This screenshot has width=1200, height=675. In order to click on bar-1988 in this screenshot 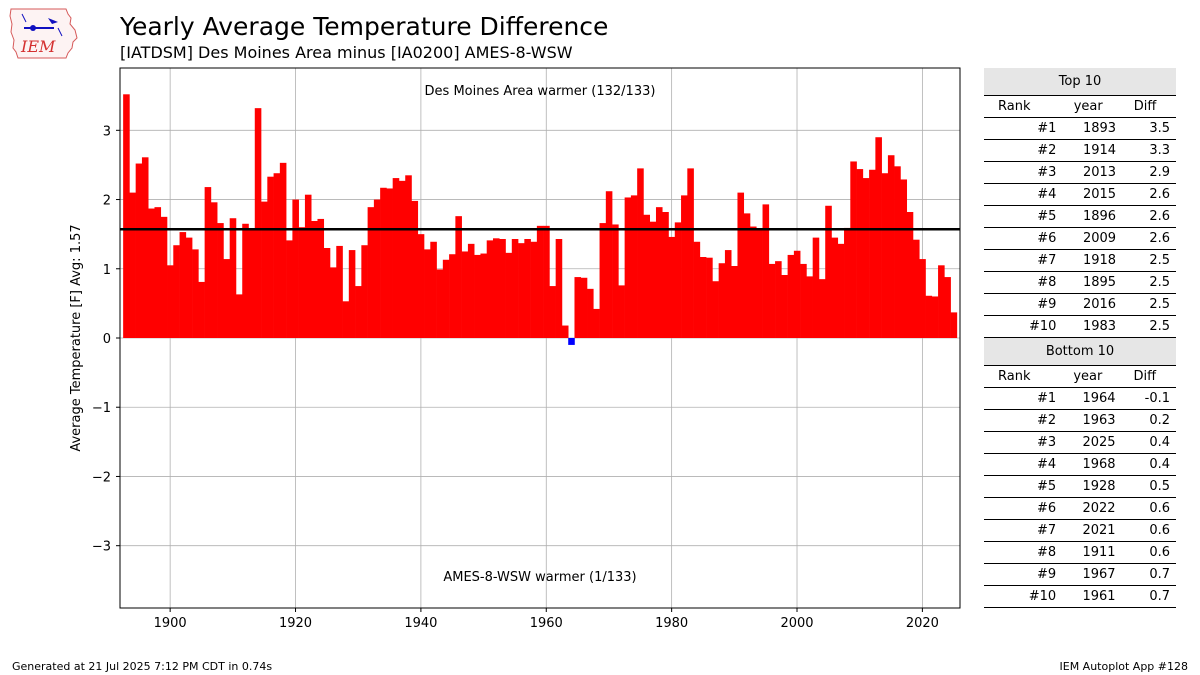, I will do `click(722, 300)`.